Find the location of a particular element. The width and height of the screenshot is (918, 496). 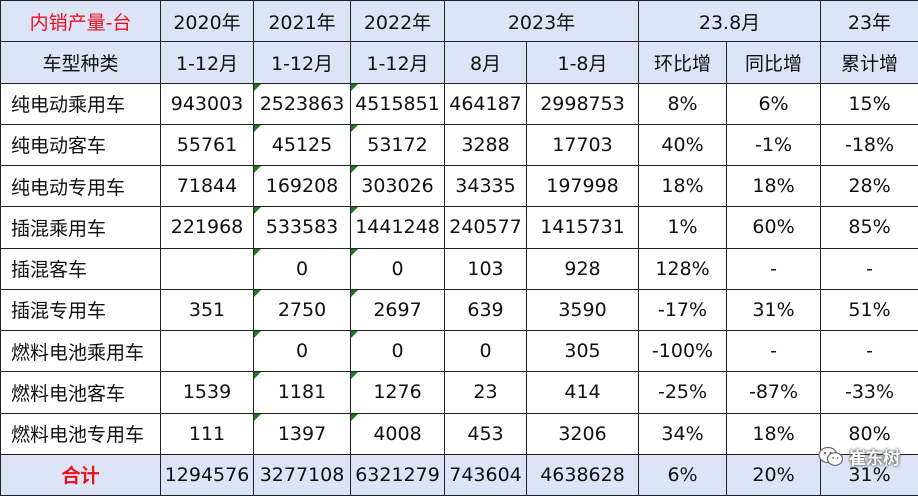

table-cell: -100% is located at coordinates (683, 351).